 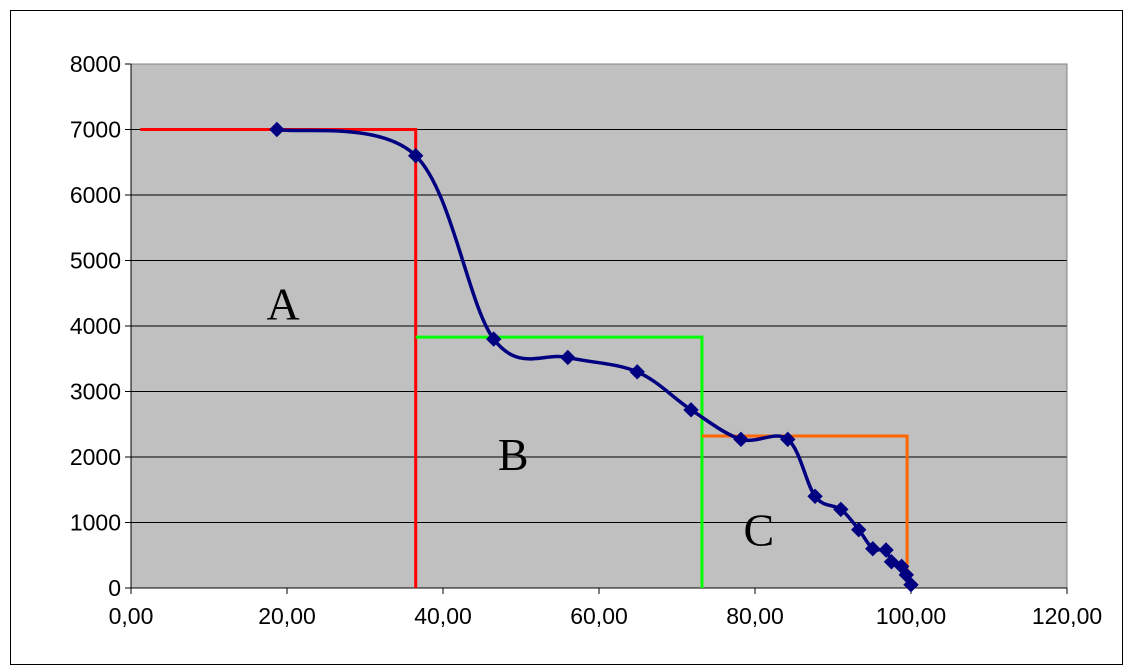 I want to click on x-axis-ticks: 0,00 20,00 40,00 60,00 80,00 100,00 120,00, so click(x=605, y=608).